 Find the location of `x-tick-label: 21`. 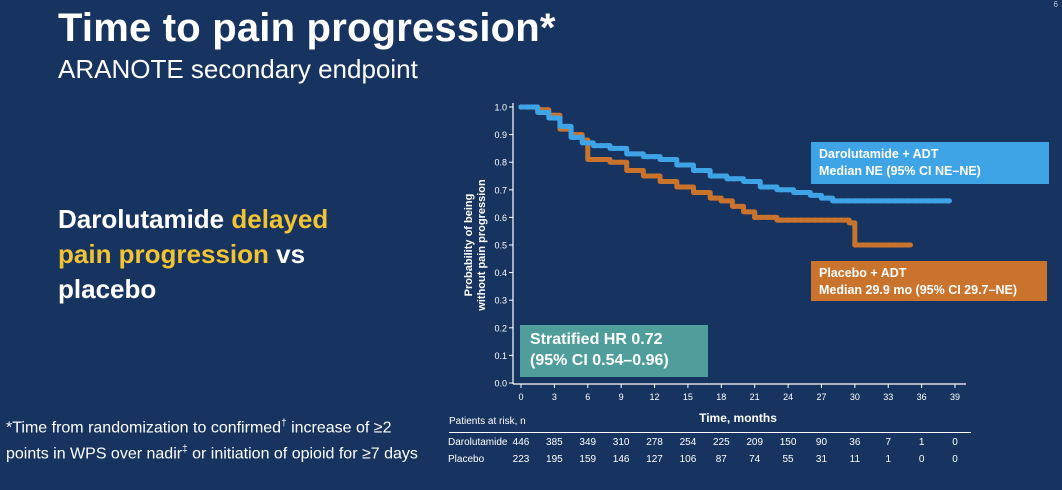

x-tick-label: 21 is located at coordinates (755, 397).